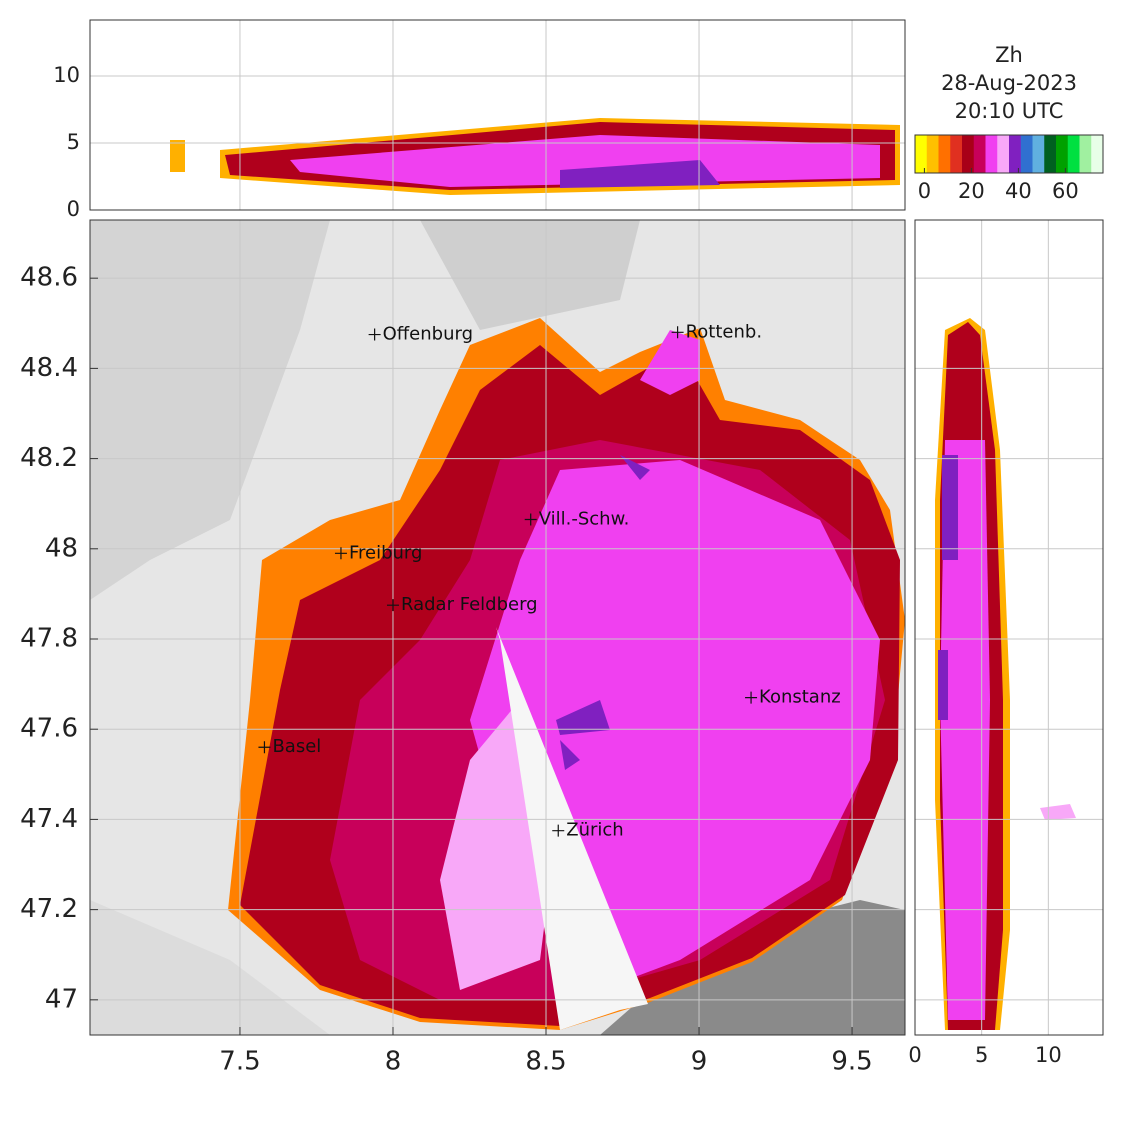  What do you see at coordinates (296, 746) in the screenshot?
I see `city-label: Basel` at bounding box center [296, 746].